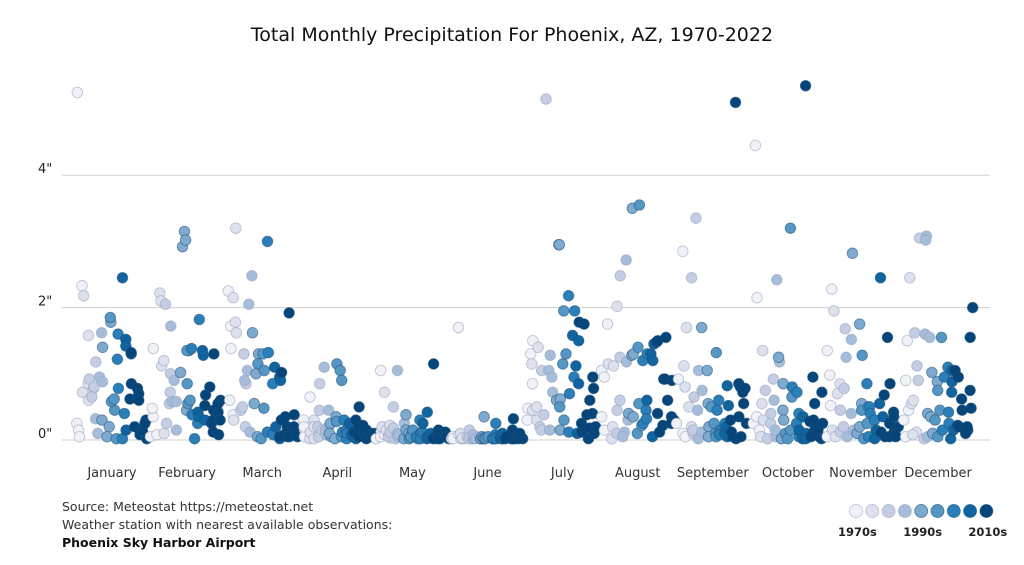 The image size is (1024, 565). I want to click on legend-label: 2010s, so click(988, 532).